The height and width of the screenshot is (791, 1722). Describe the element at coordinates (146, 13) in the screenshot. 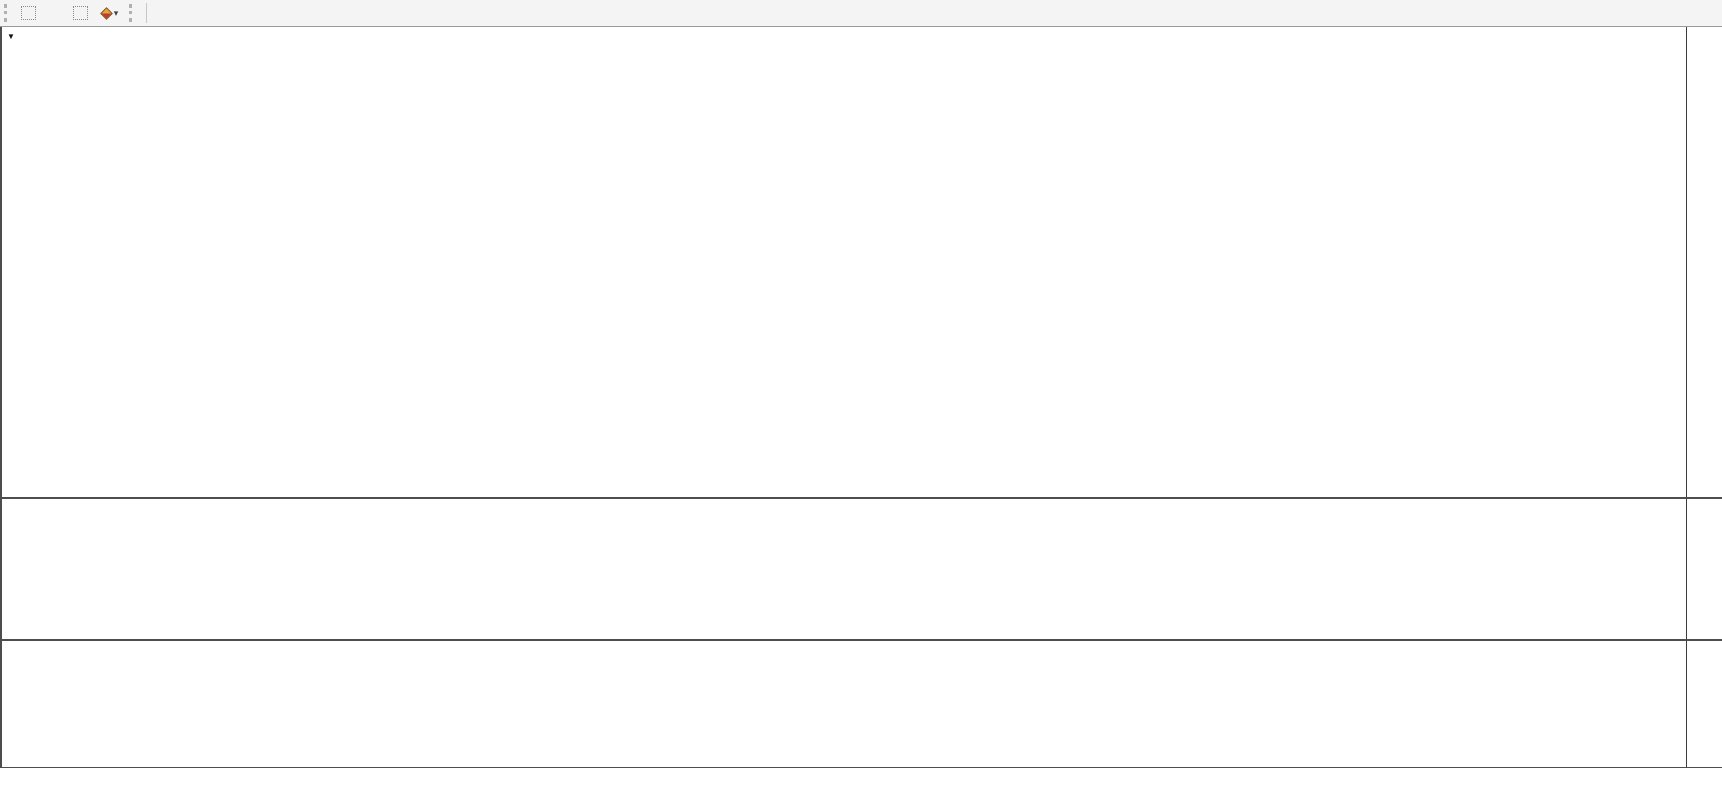

I see `toolbar-separator` at that location.